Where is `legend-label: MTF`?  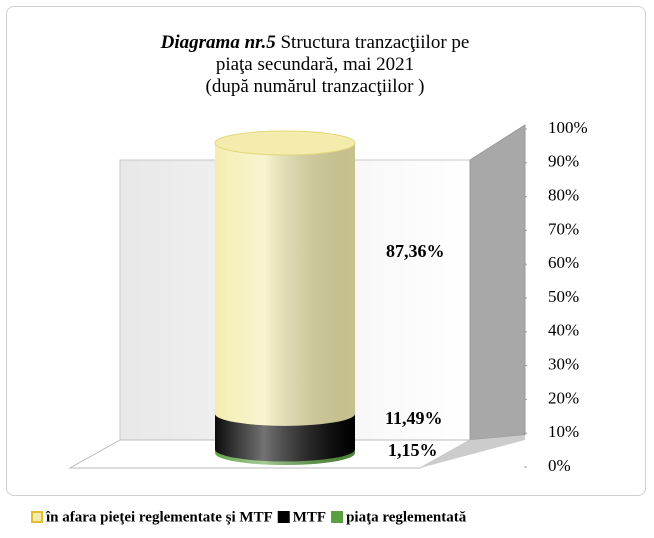 legend-label: MTF is located at coordinates (309, 517).